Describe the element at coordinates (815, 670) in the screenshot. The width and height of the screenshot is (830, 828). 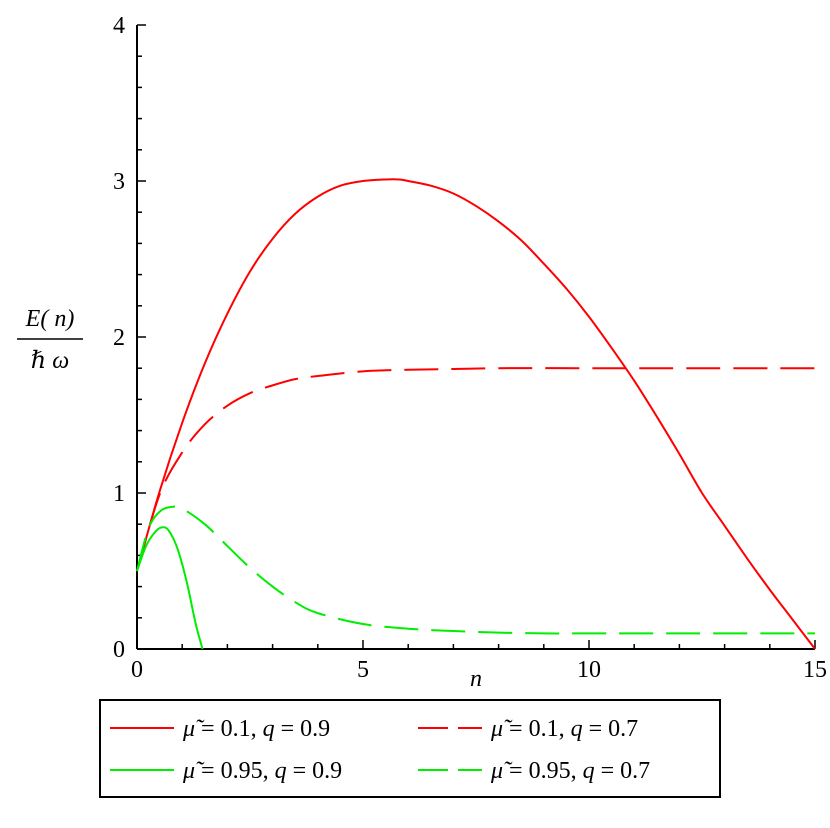
I see `x-tick-label: 15` at that location.